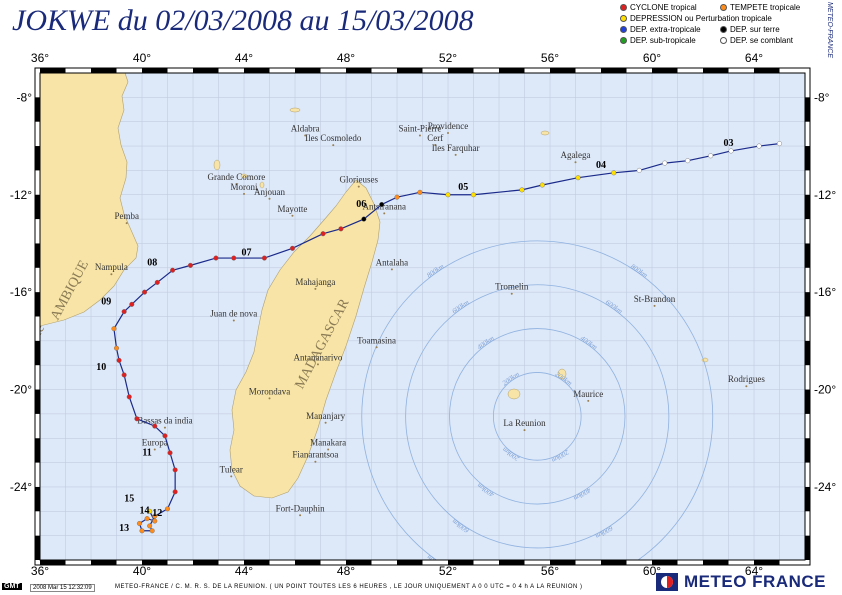 This screenshot has height=595, width=842. I want to click on place-label: Antananarivo, so click(317, 357).